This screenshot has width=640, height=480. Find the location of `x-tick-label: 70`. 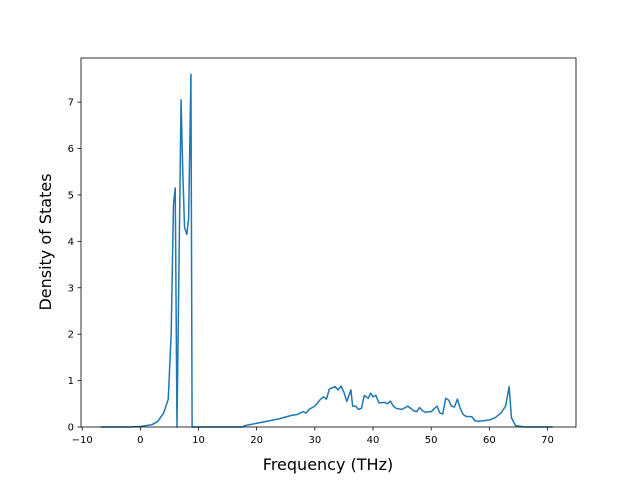

x-tick-label: 70 is located at coordinates (547, 440).